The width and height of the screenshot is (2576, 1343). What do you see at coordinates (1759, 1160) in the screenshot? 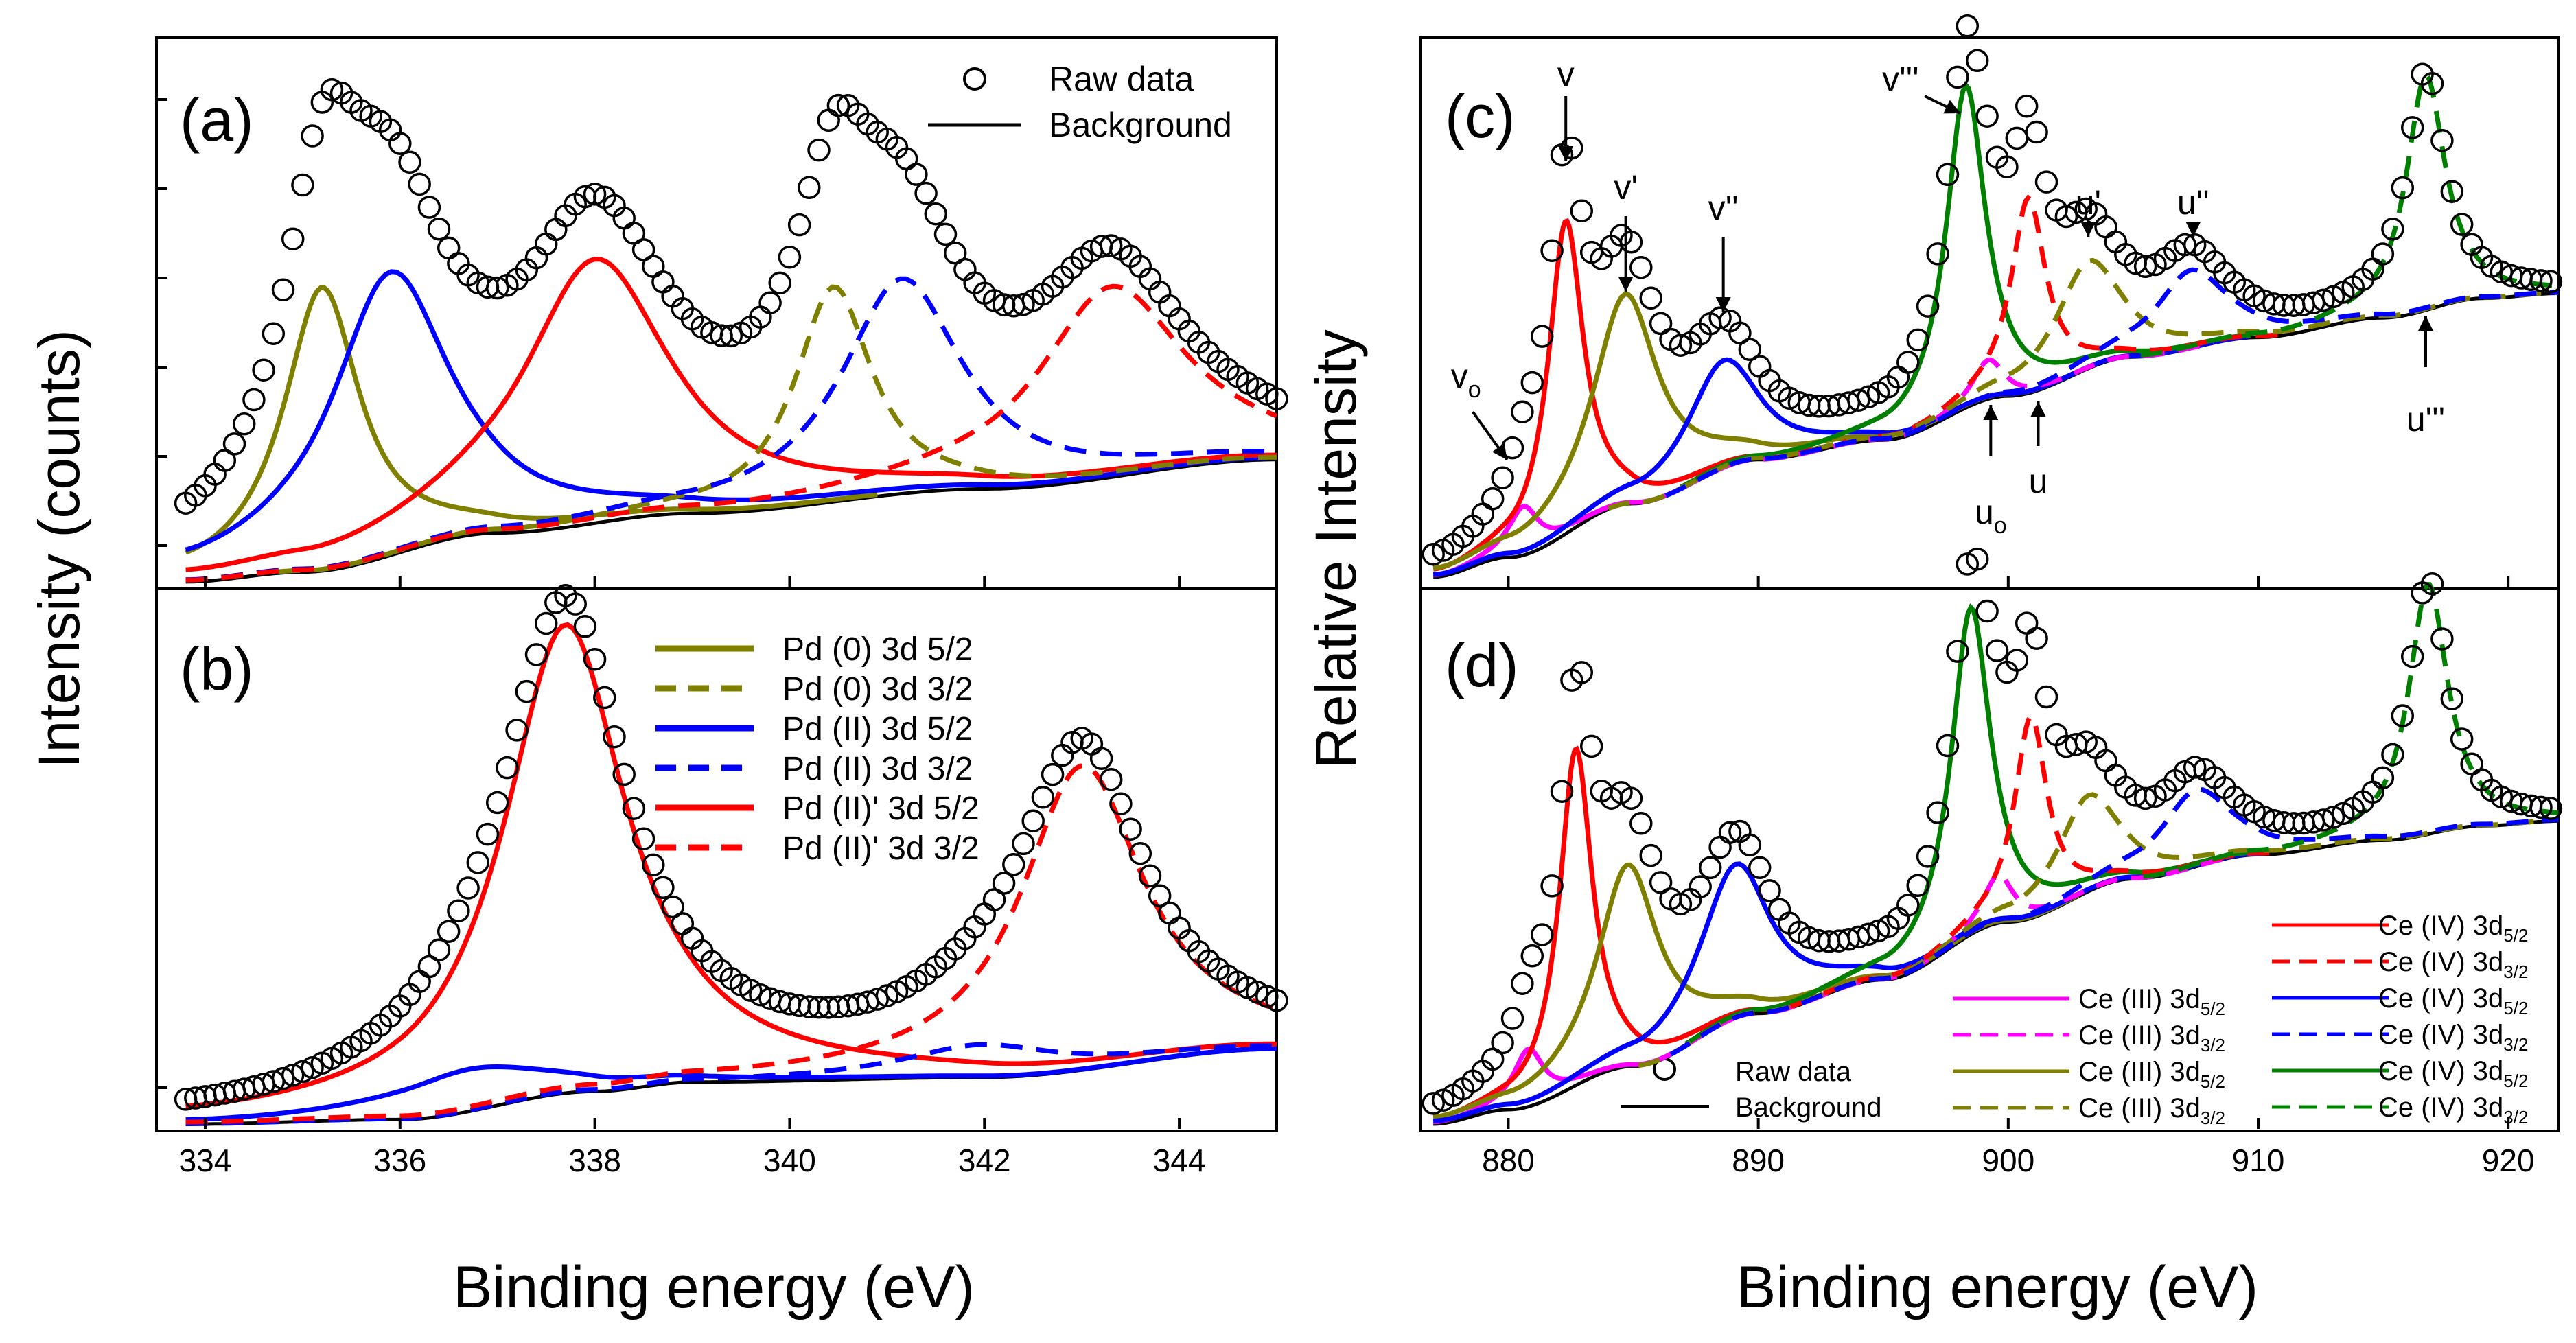
I see `x-tick-label: 890` at bounding box center [1759, 1160].